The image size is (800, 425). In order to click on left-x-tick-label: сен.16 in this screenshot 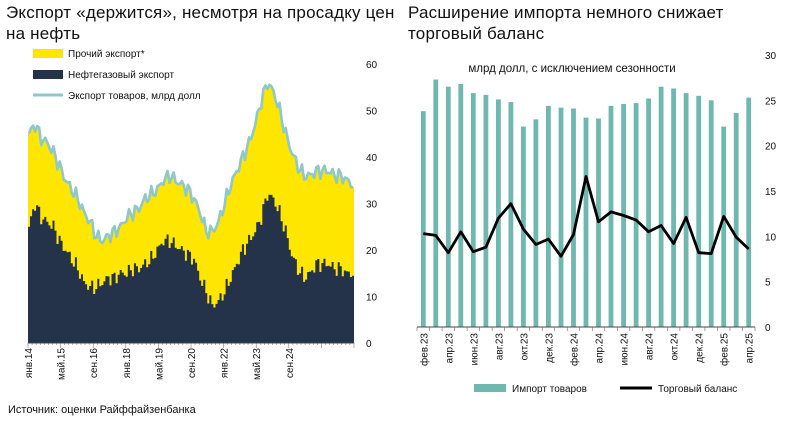, I will do `click(94, 363)`.